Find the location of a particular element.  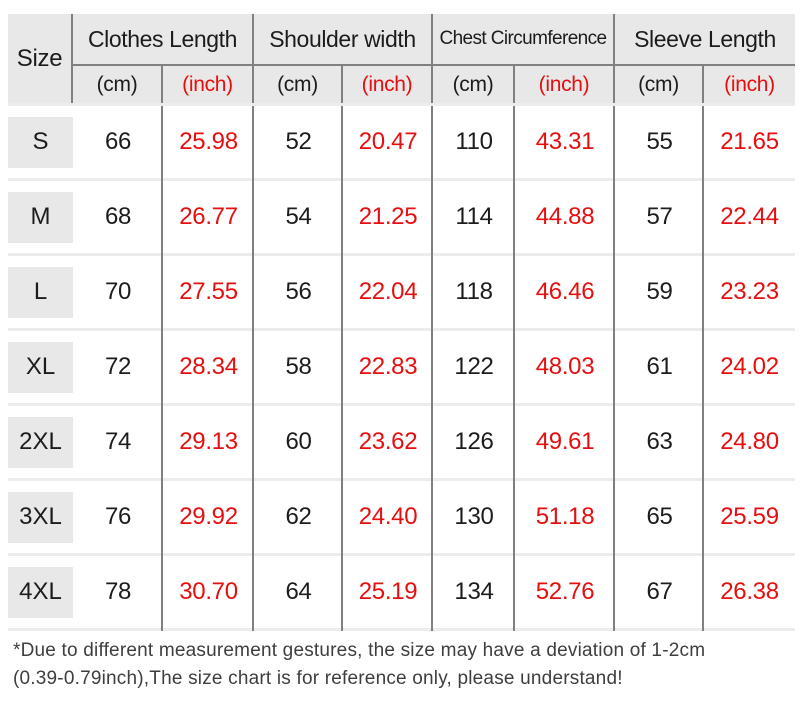

header-size-label: Size is located at coordinates (39, 58).